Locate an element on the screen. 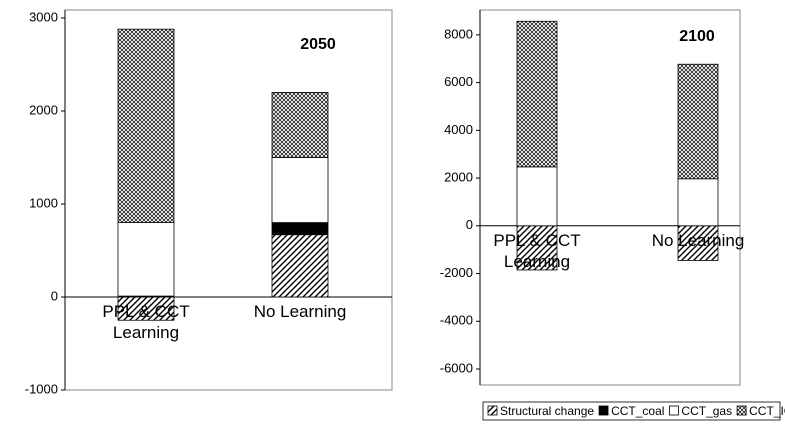  legend-box is located at coordinates (631, 411).